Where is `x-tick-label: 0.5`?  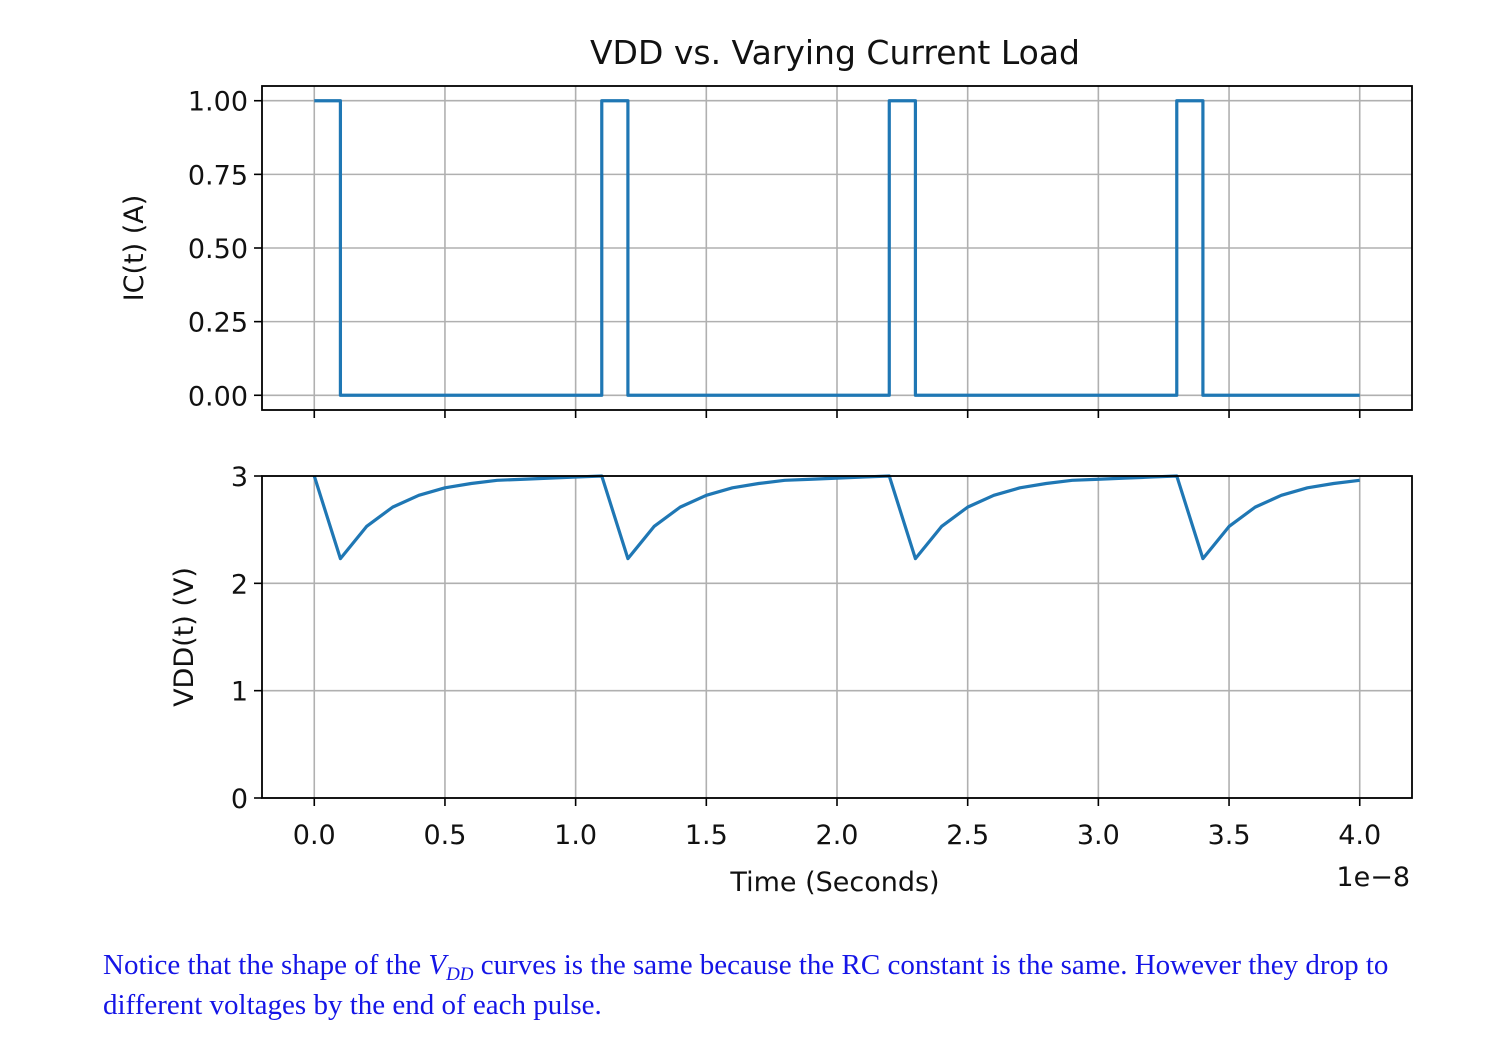 x-tick-label: 0.5 is located at coordinates (444, 835).